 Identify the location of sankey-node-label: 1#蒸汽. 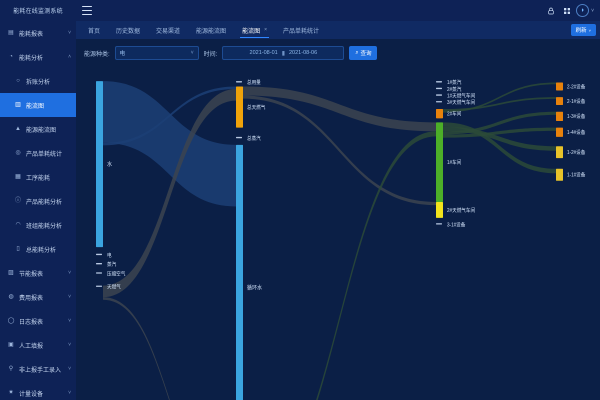
(454, 82).